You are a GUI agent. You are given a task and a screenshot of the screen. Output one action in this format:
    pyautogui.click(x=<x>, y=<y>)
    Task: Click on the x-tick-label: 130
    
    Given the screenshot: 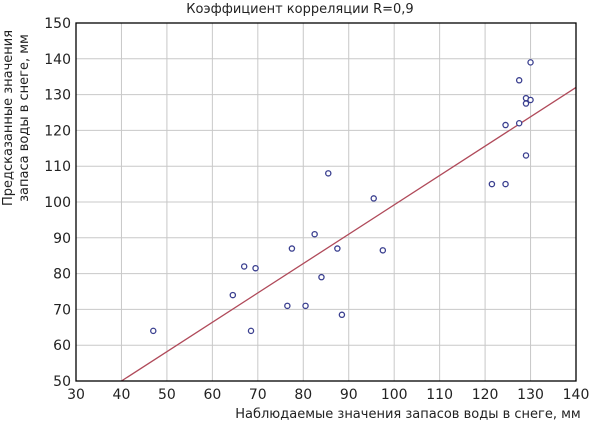 What is the action you would take?
    pyautogui.click(x=530, y=395)
    